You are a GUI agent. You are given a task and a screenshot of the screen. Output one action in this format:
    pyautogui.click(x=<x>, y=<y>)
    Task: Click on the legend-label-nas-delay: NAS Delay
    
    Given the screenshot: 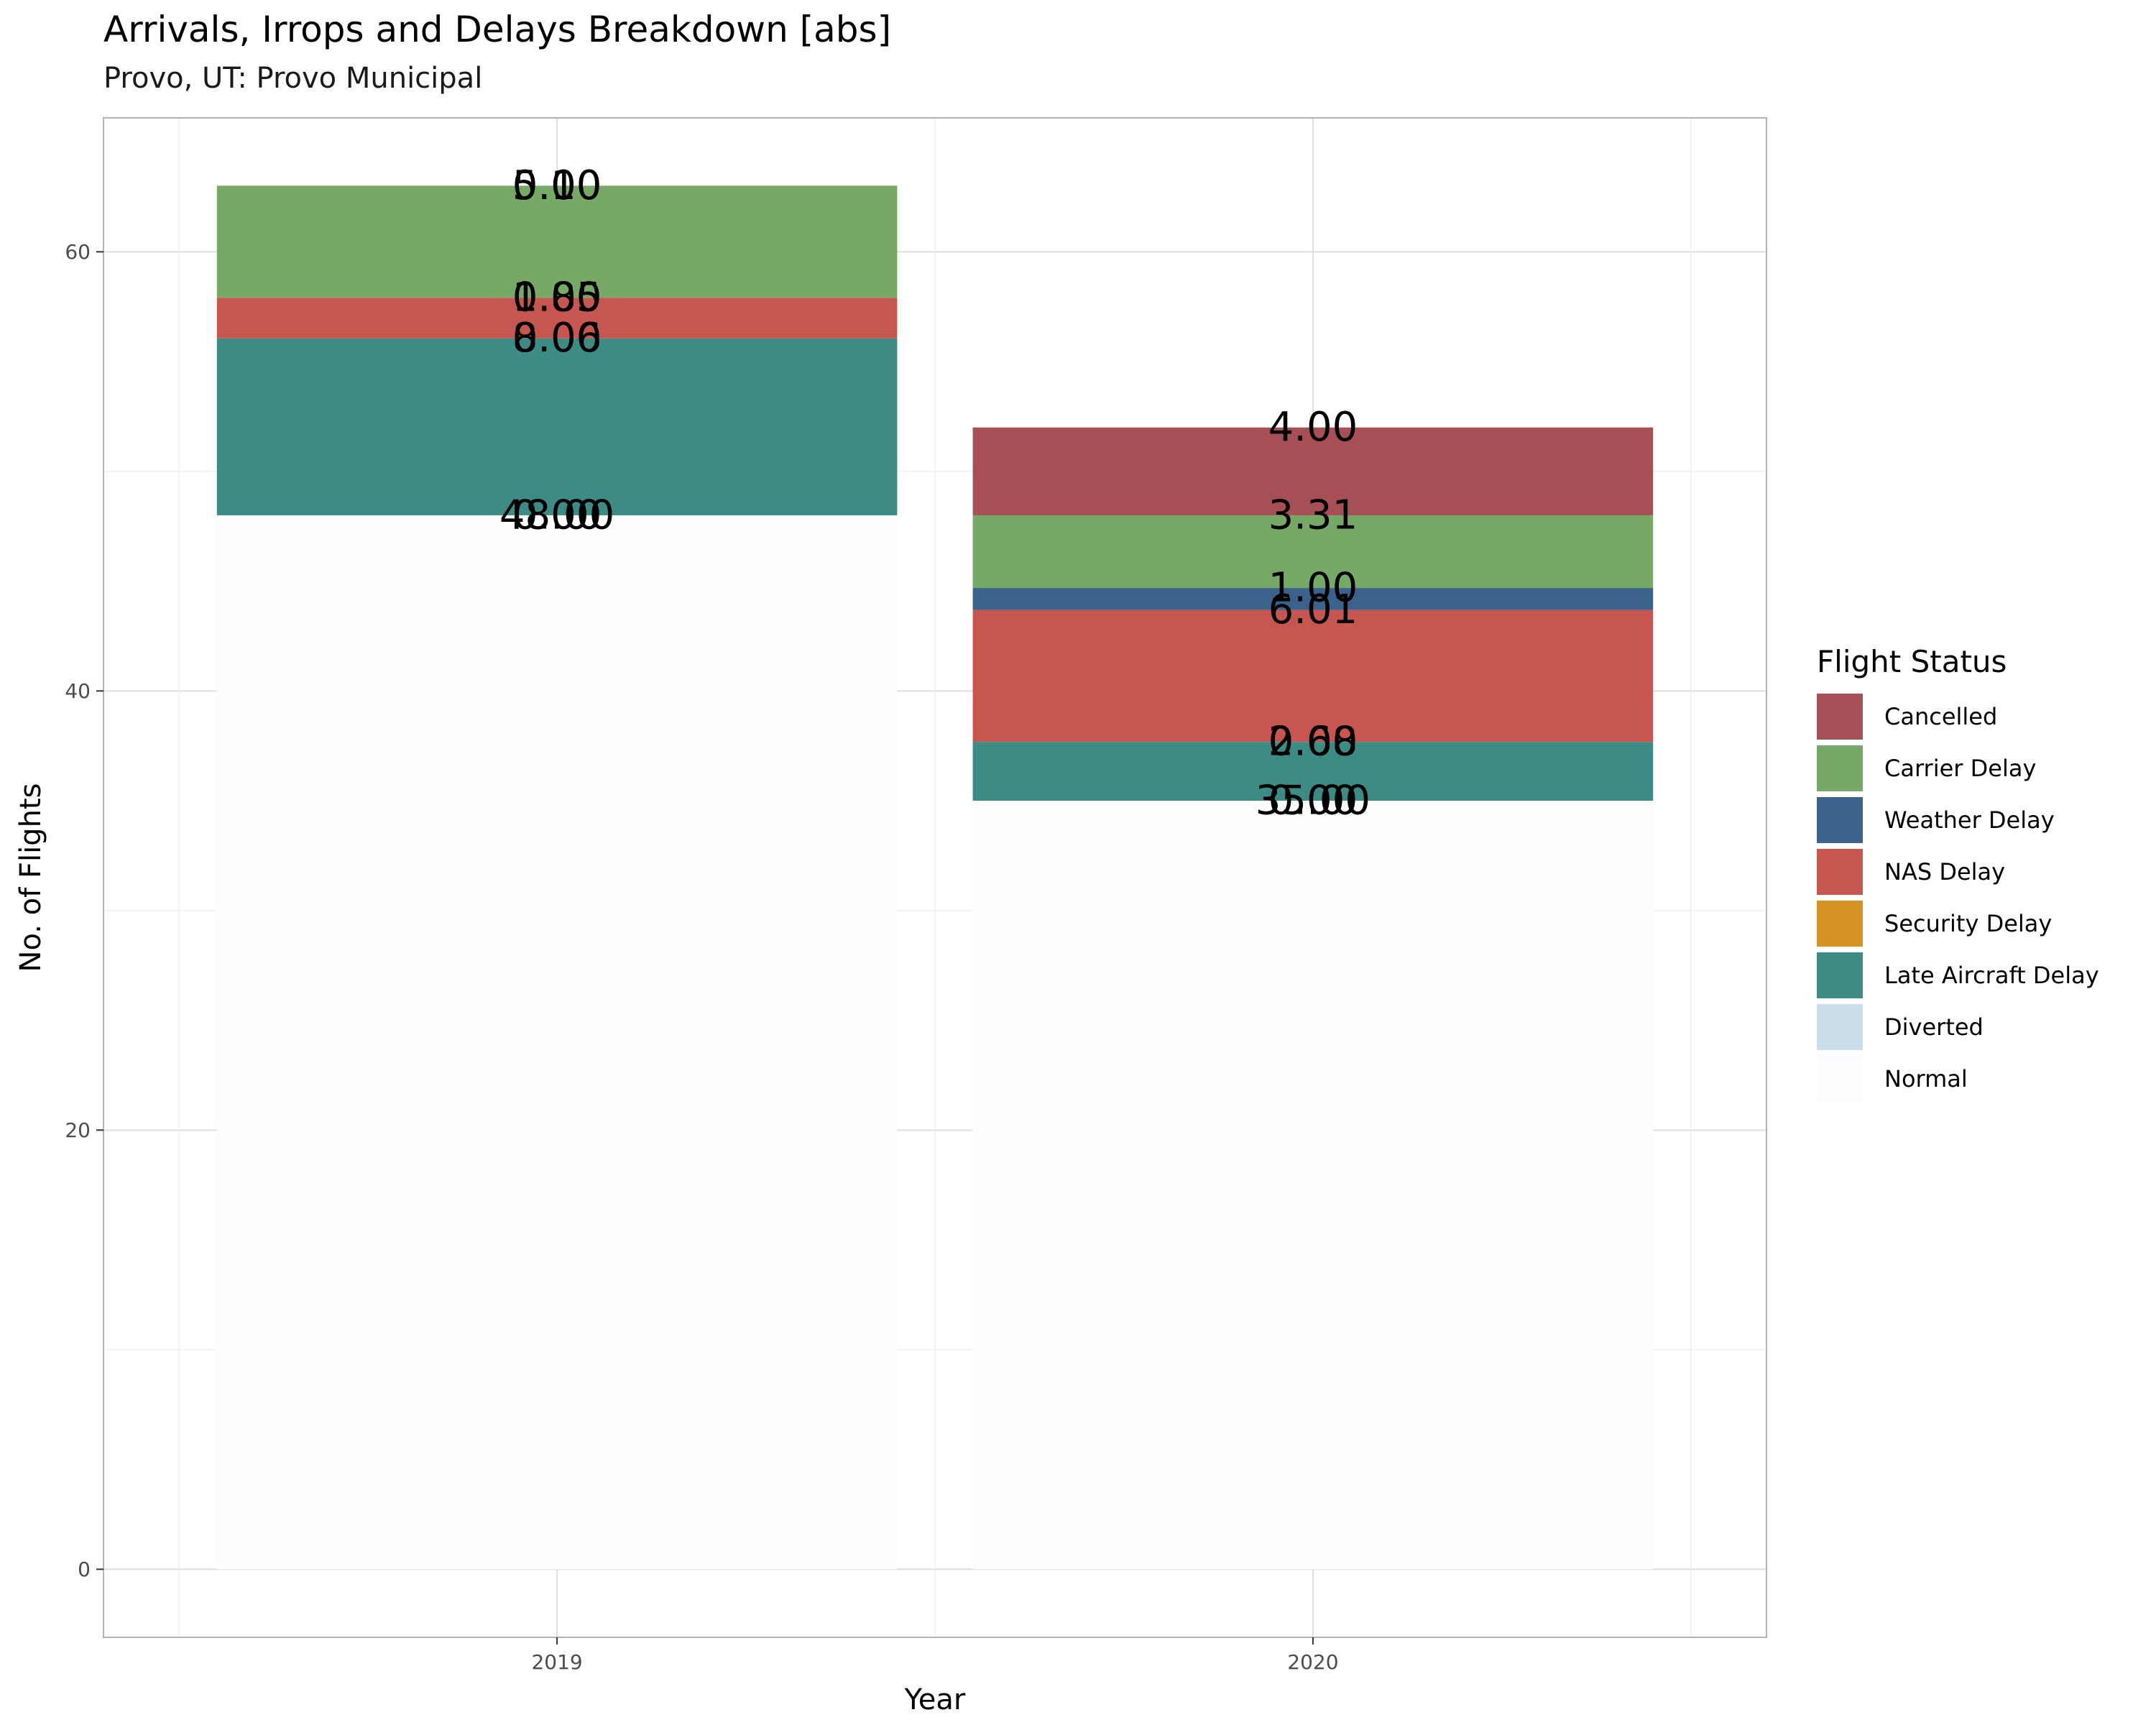 What is the action you would take?
    pyautogui.click(x=1945, y=872)
    